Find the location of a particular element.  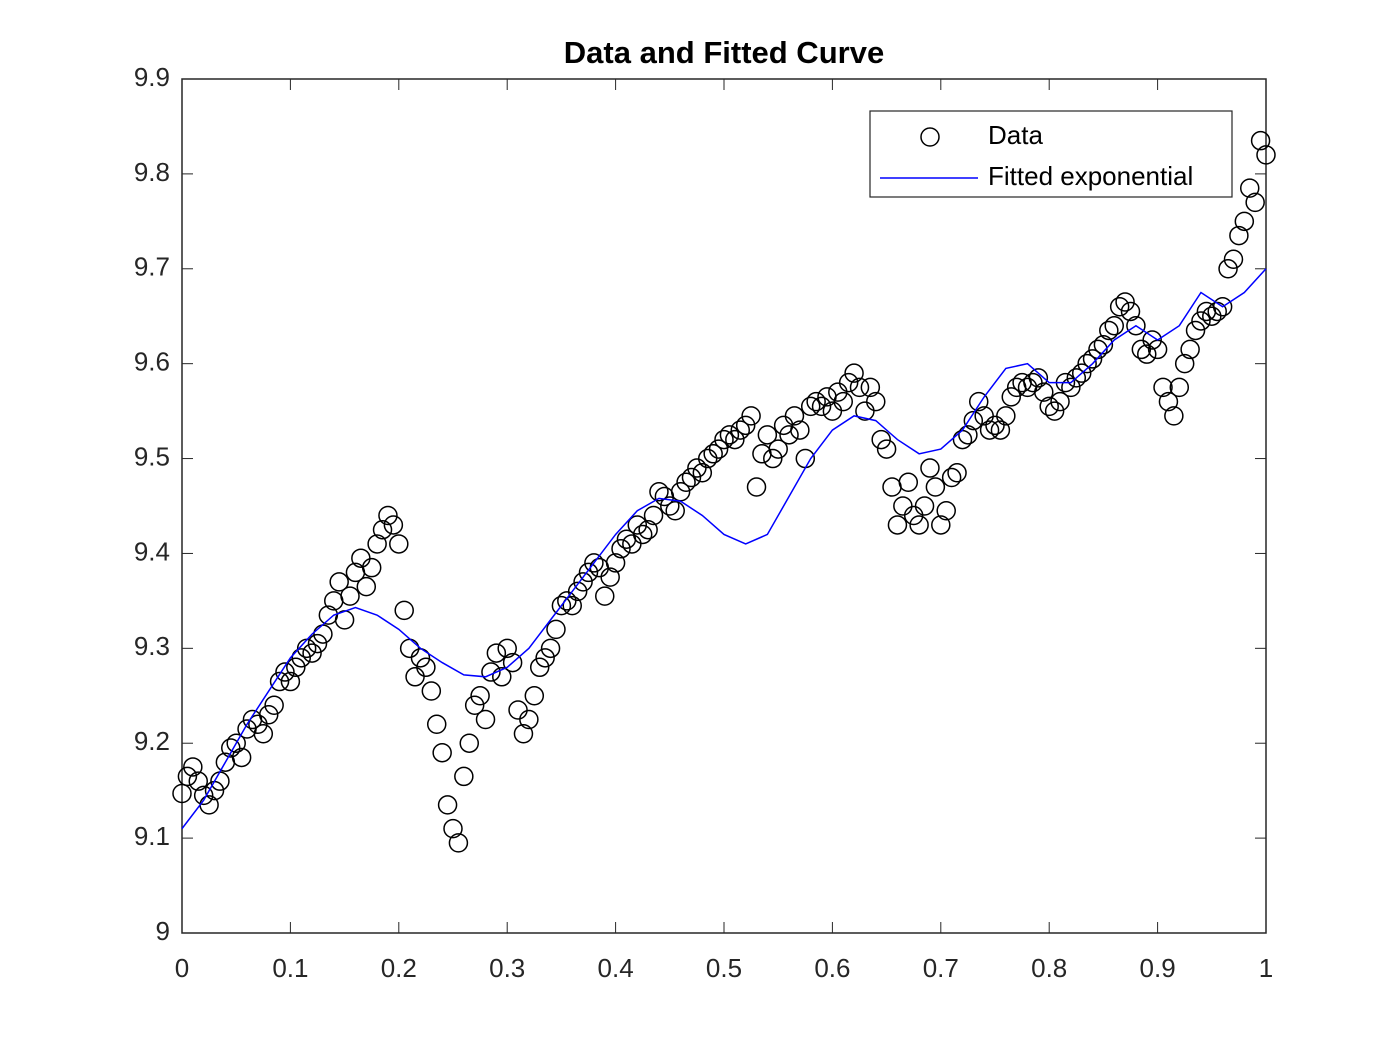

legend-label: Data is located at coordinates (1015, 135).